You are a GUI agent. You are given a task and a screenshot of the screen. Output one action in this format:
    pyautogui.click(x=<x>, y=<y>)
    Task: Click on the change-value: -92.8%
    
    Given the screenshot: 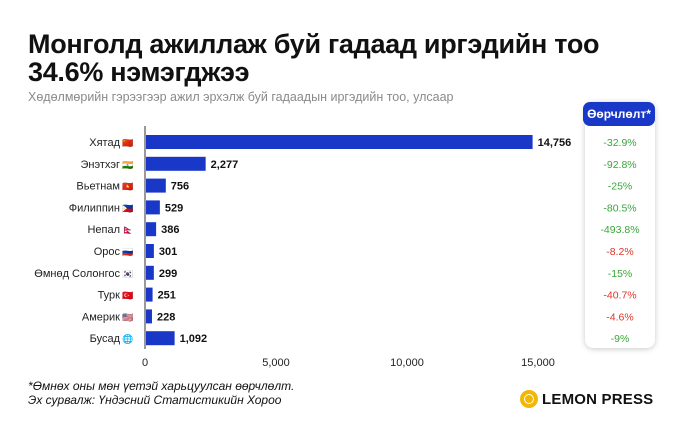 What is the action you would take?
    pyautogui.click(x=619, y=165)
    